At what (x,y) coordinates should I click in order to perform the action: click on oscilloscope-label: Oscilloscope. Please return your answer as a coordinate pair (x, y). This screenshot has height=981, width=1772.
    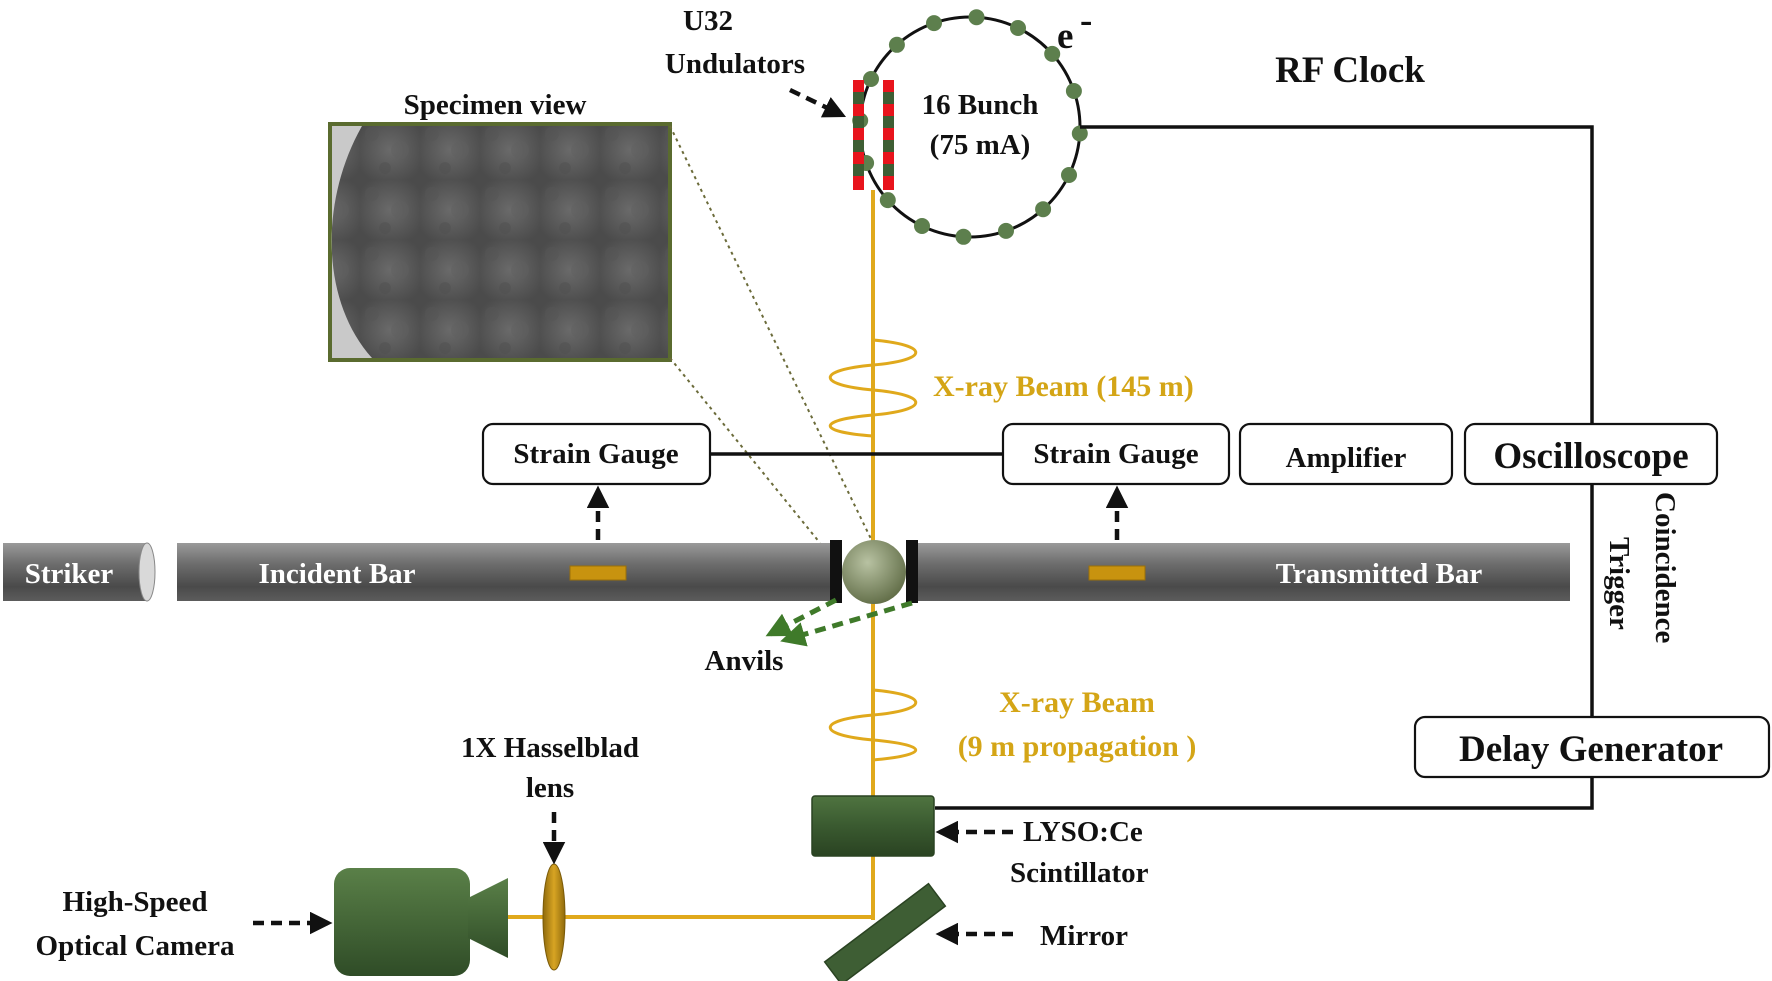
    Looking at the image, I should click on (1590, 456).